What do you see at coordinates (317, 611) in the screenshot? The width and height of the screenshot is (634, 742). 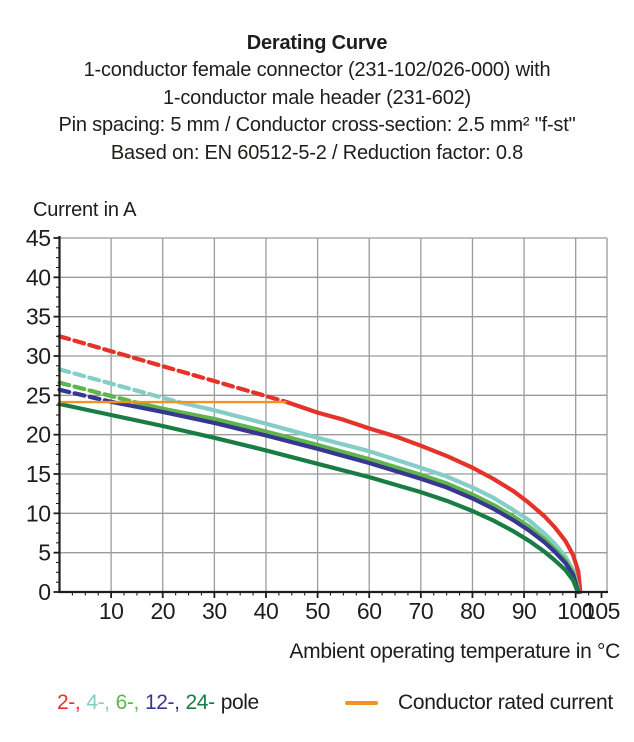 I see `x-tick-label: 50` at bounding box center [317, 611].